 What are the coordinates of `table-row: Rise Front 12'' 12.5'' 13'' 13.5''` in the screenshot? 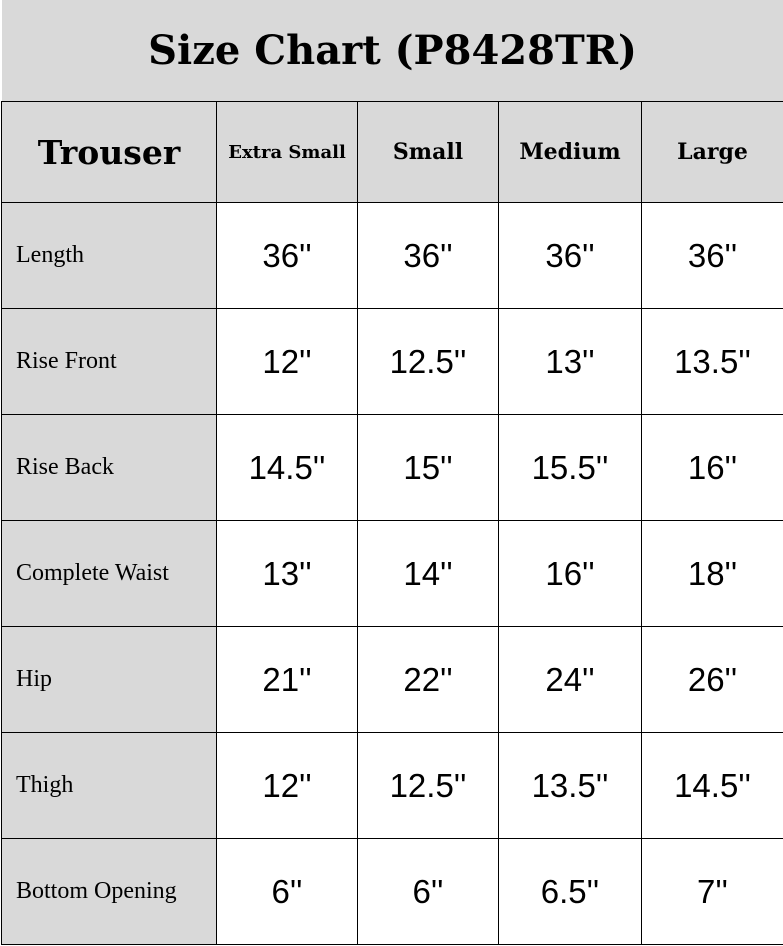 It's located at (392, 361).